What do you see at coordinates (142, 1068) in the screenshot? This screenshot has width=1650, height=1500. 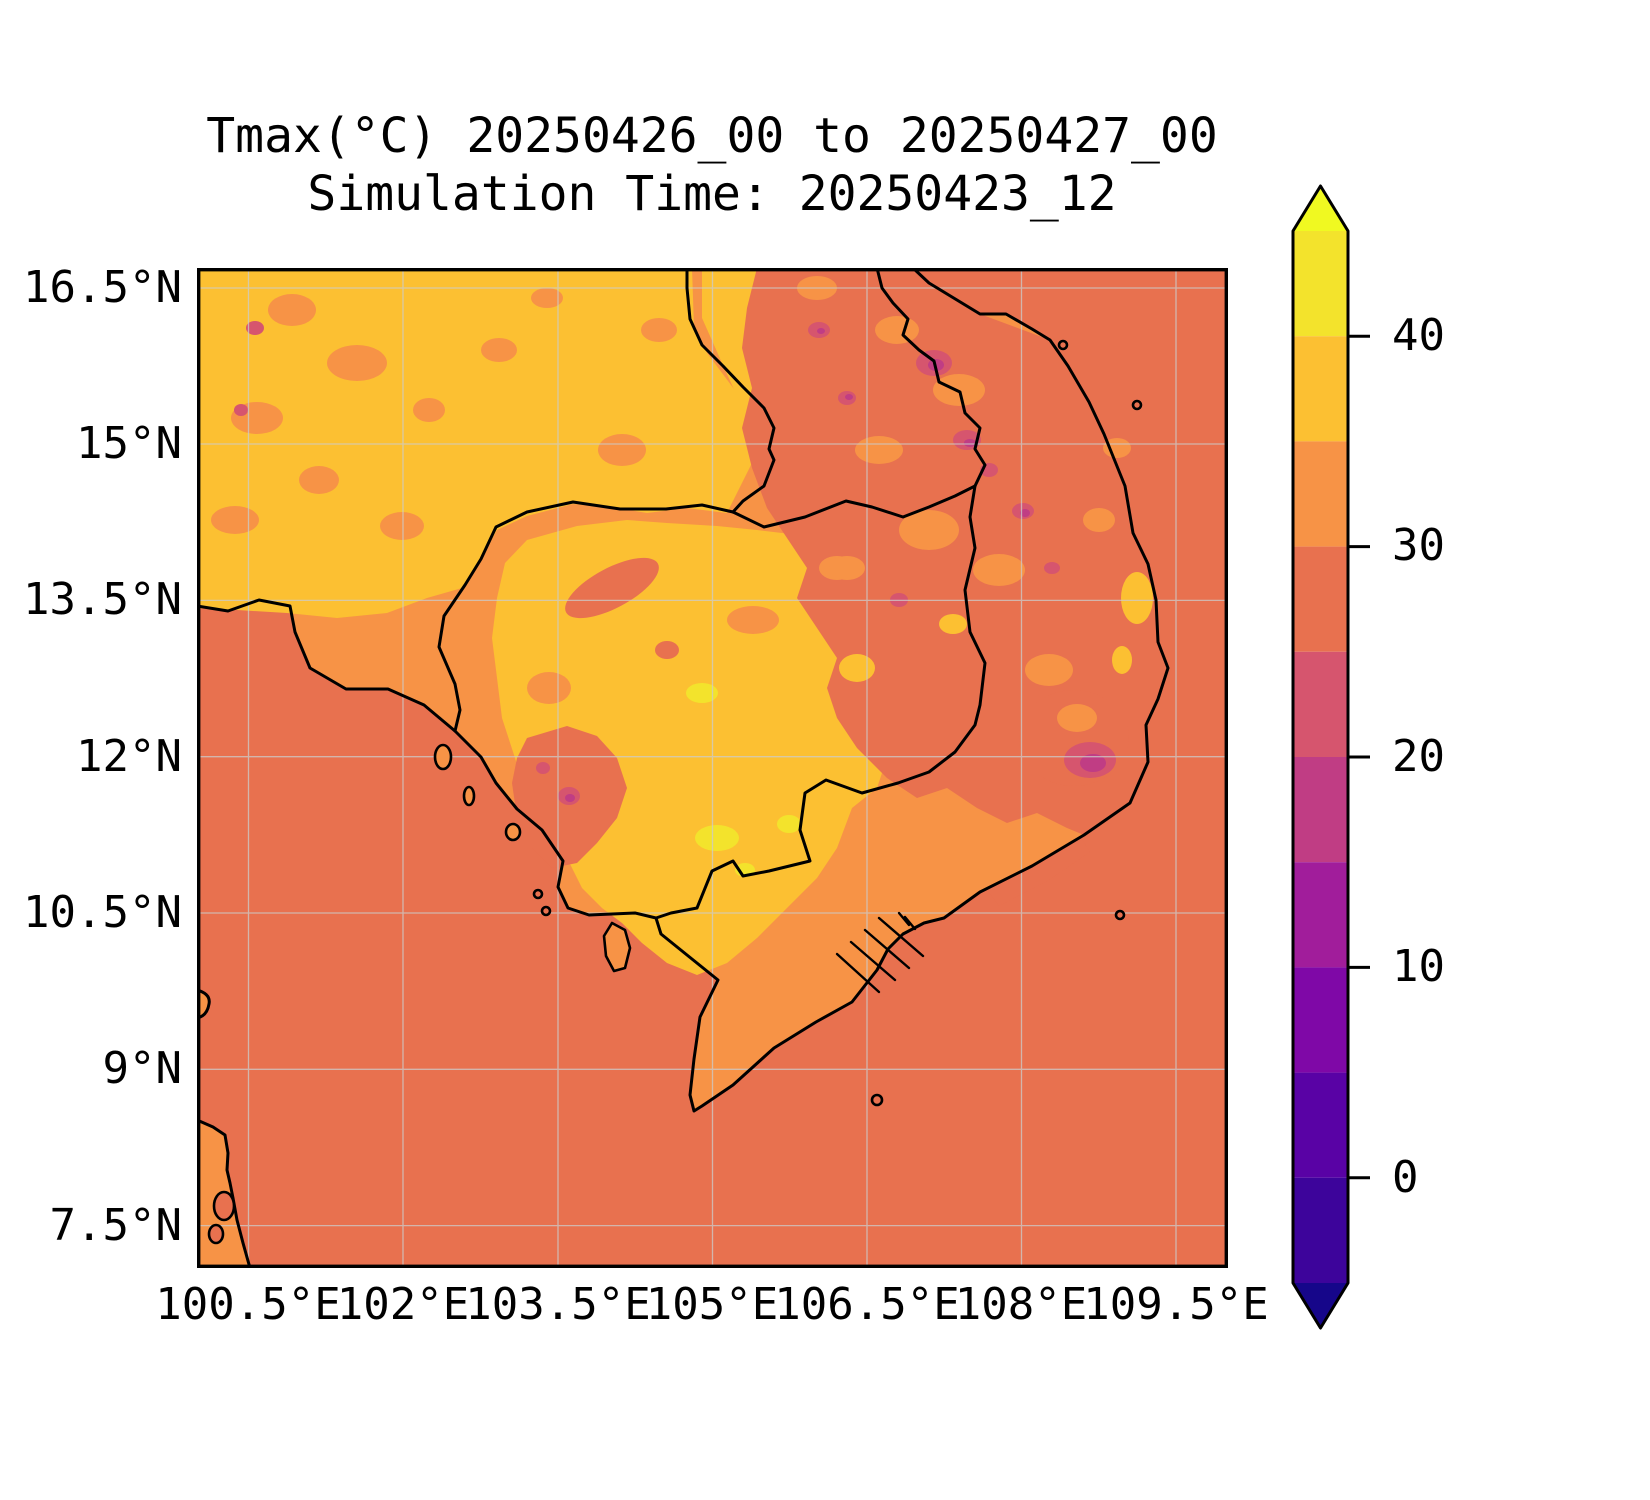 I see `y-tick-label: 9°N` at bounding box center [142, 1068].